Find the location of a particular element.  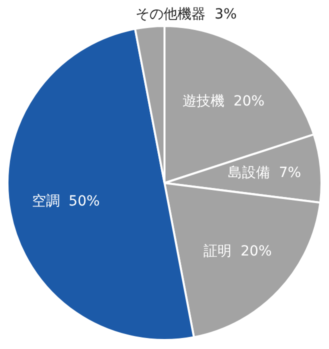

slice-label: 証明 20% is located at coordinates (238, 251).